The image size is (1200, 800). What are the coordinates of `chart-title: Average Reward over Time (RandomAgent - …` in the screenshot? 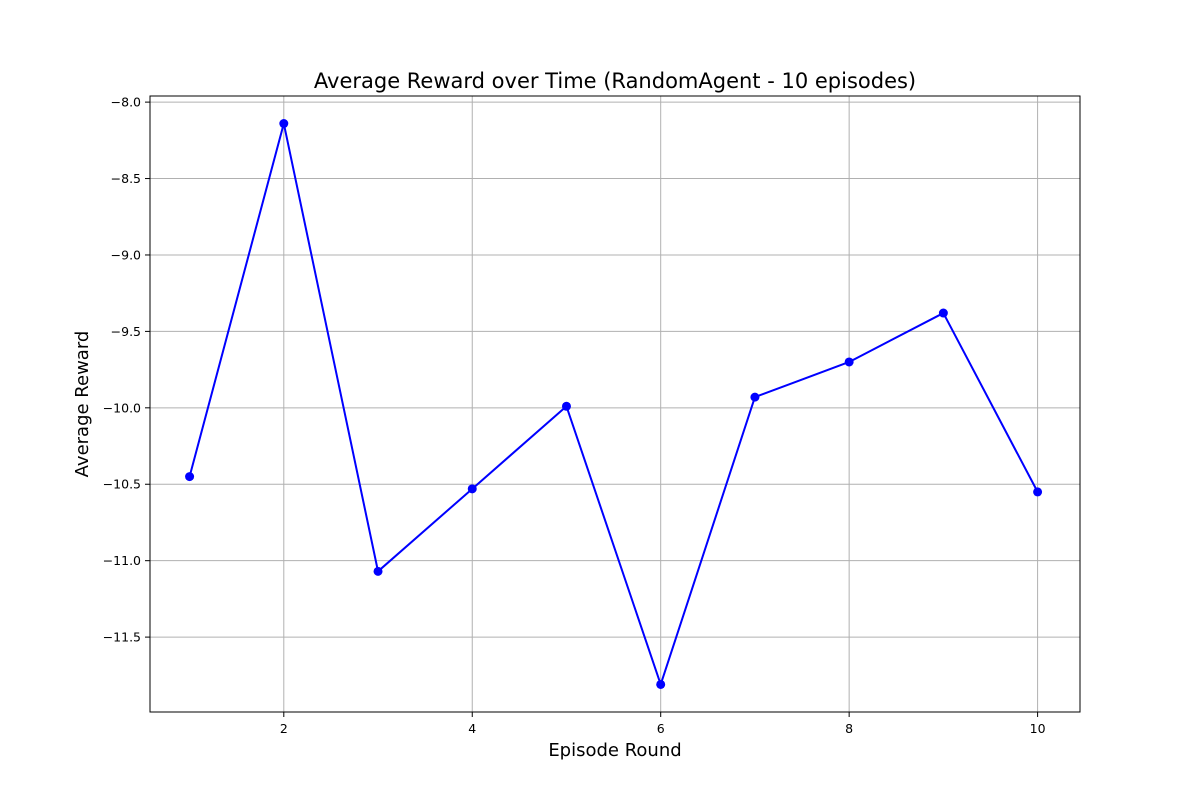 It's located at (615, 81).